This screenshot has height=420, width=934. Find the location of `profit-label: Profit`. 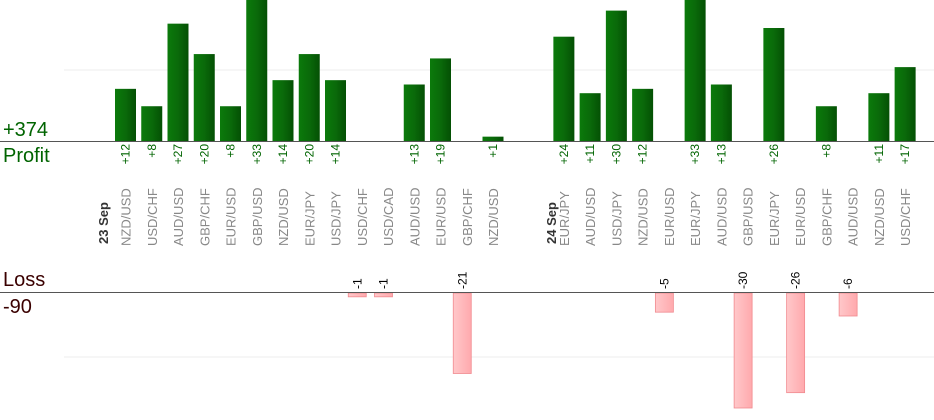

profit-label: Profit is located at coordinates (26, 156).